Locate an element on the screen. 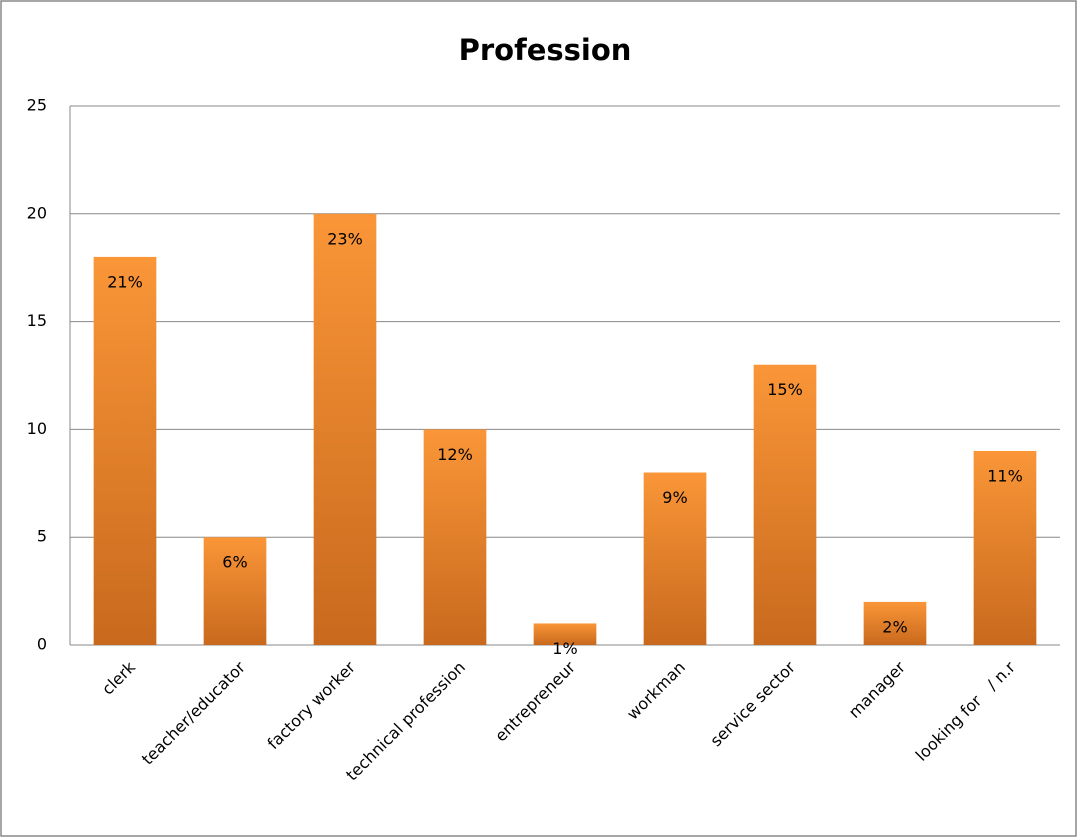 Image resolution: width=1078 pixels, height=838 pixels. value-label: 9% is located at coordinates (674, 497).